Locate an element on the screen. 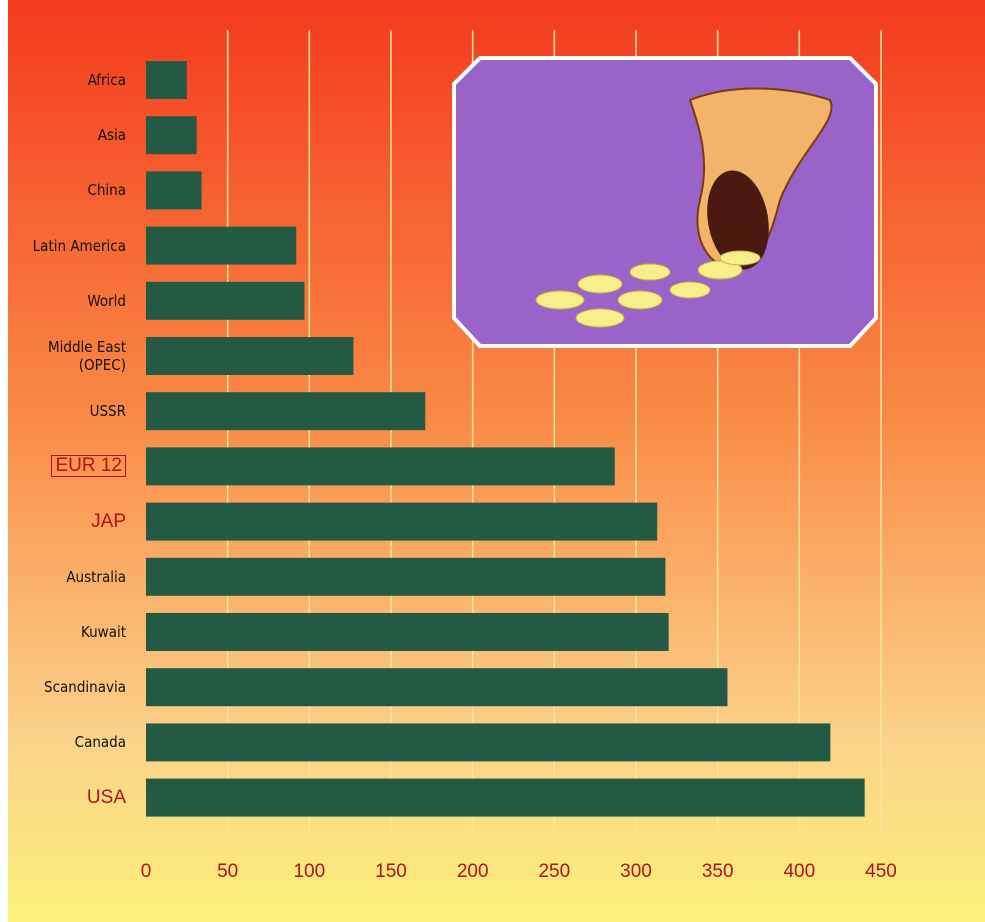  y-tick-label: USA is located at coordinates (67, 798).